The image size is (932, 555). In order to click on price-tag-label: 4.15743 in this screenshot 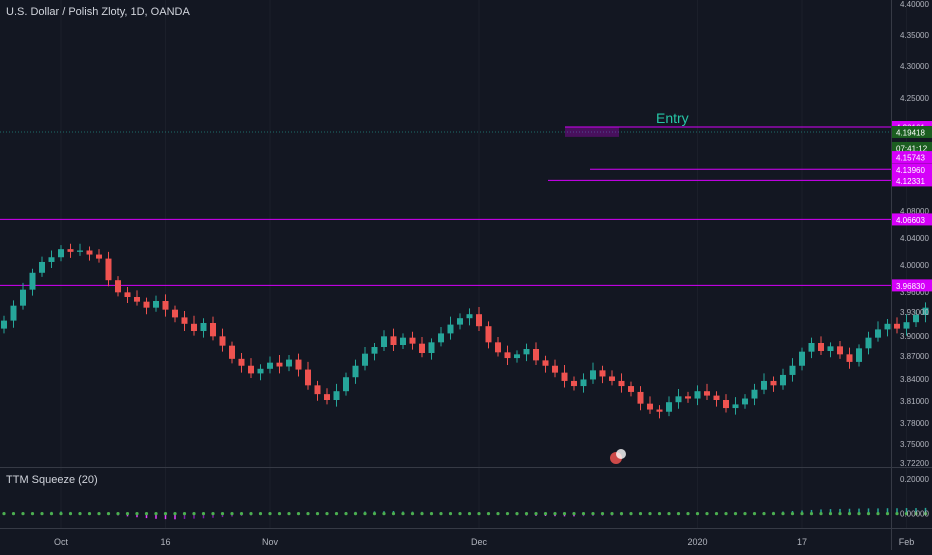, I will do `click(910, 158)`.